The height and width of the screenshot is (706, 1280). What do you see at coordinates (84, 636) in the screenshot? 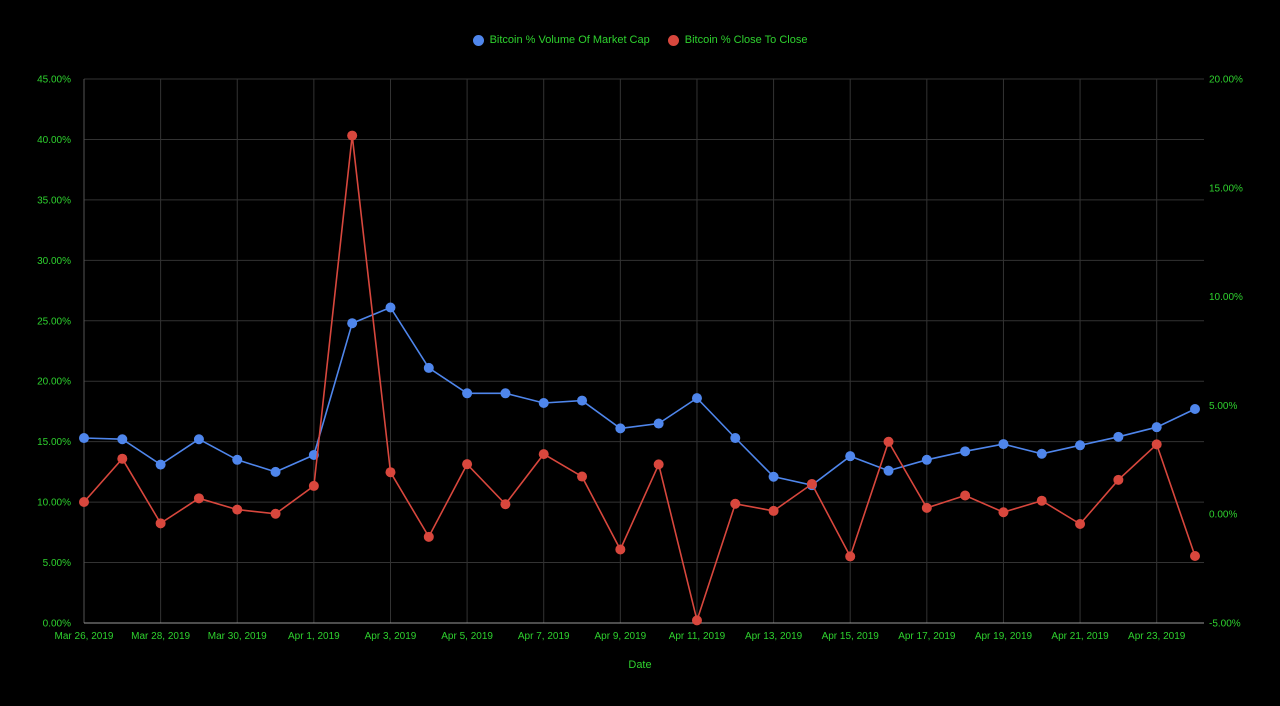
I see `x-tick-label: Mar 26, 2019` at bounding box center [84, 636].